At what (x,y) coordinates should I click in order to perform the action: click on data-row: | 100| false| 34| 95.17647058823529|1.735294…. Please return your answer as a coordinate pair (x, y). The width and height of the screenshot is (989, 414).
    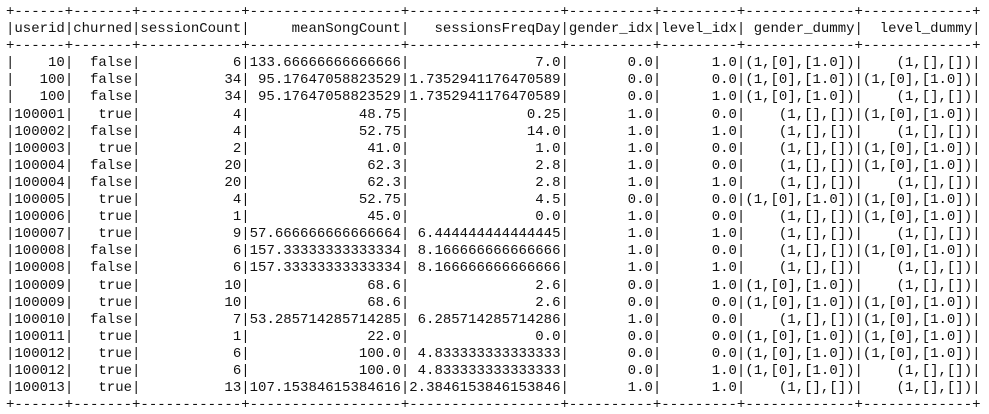
    Looking at the image, I should click on (493, 80).